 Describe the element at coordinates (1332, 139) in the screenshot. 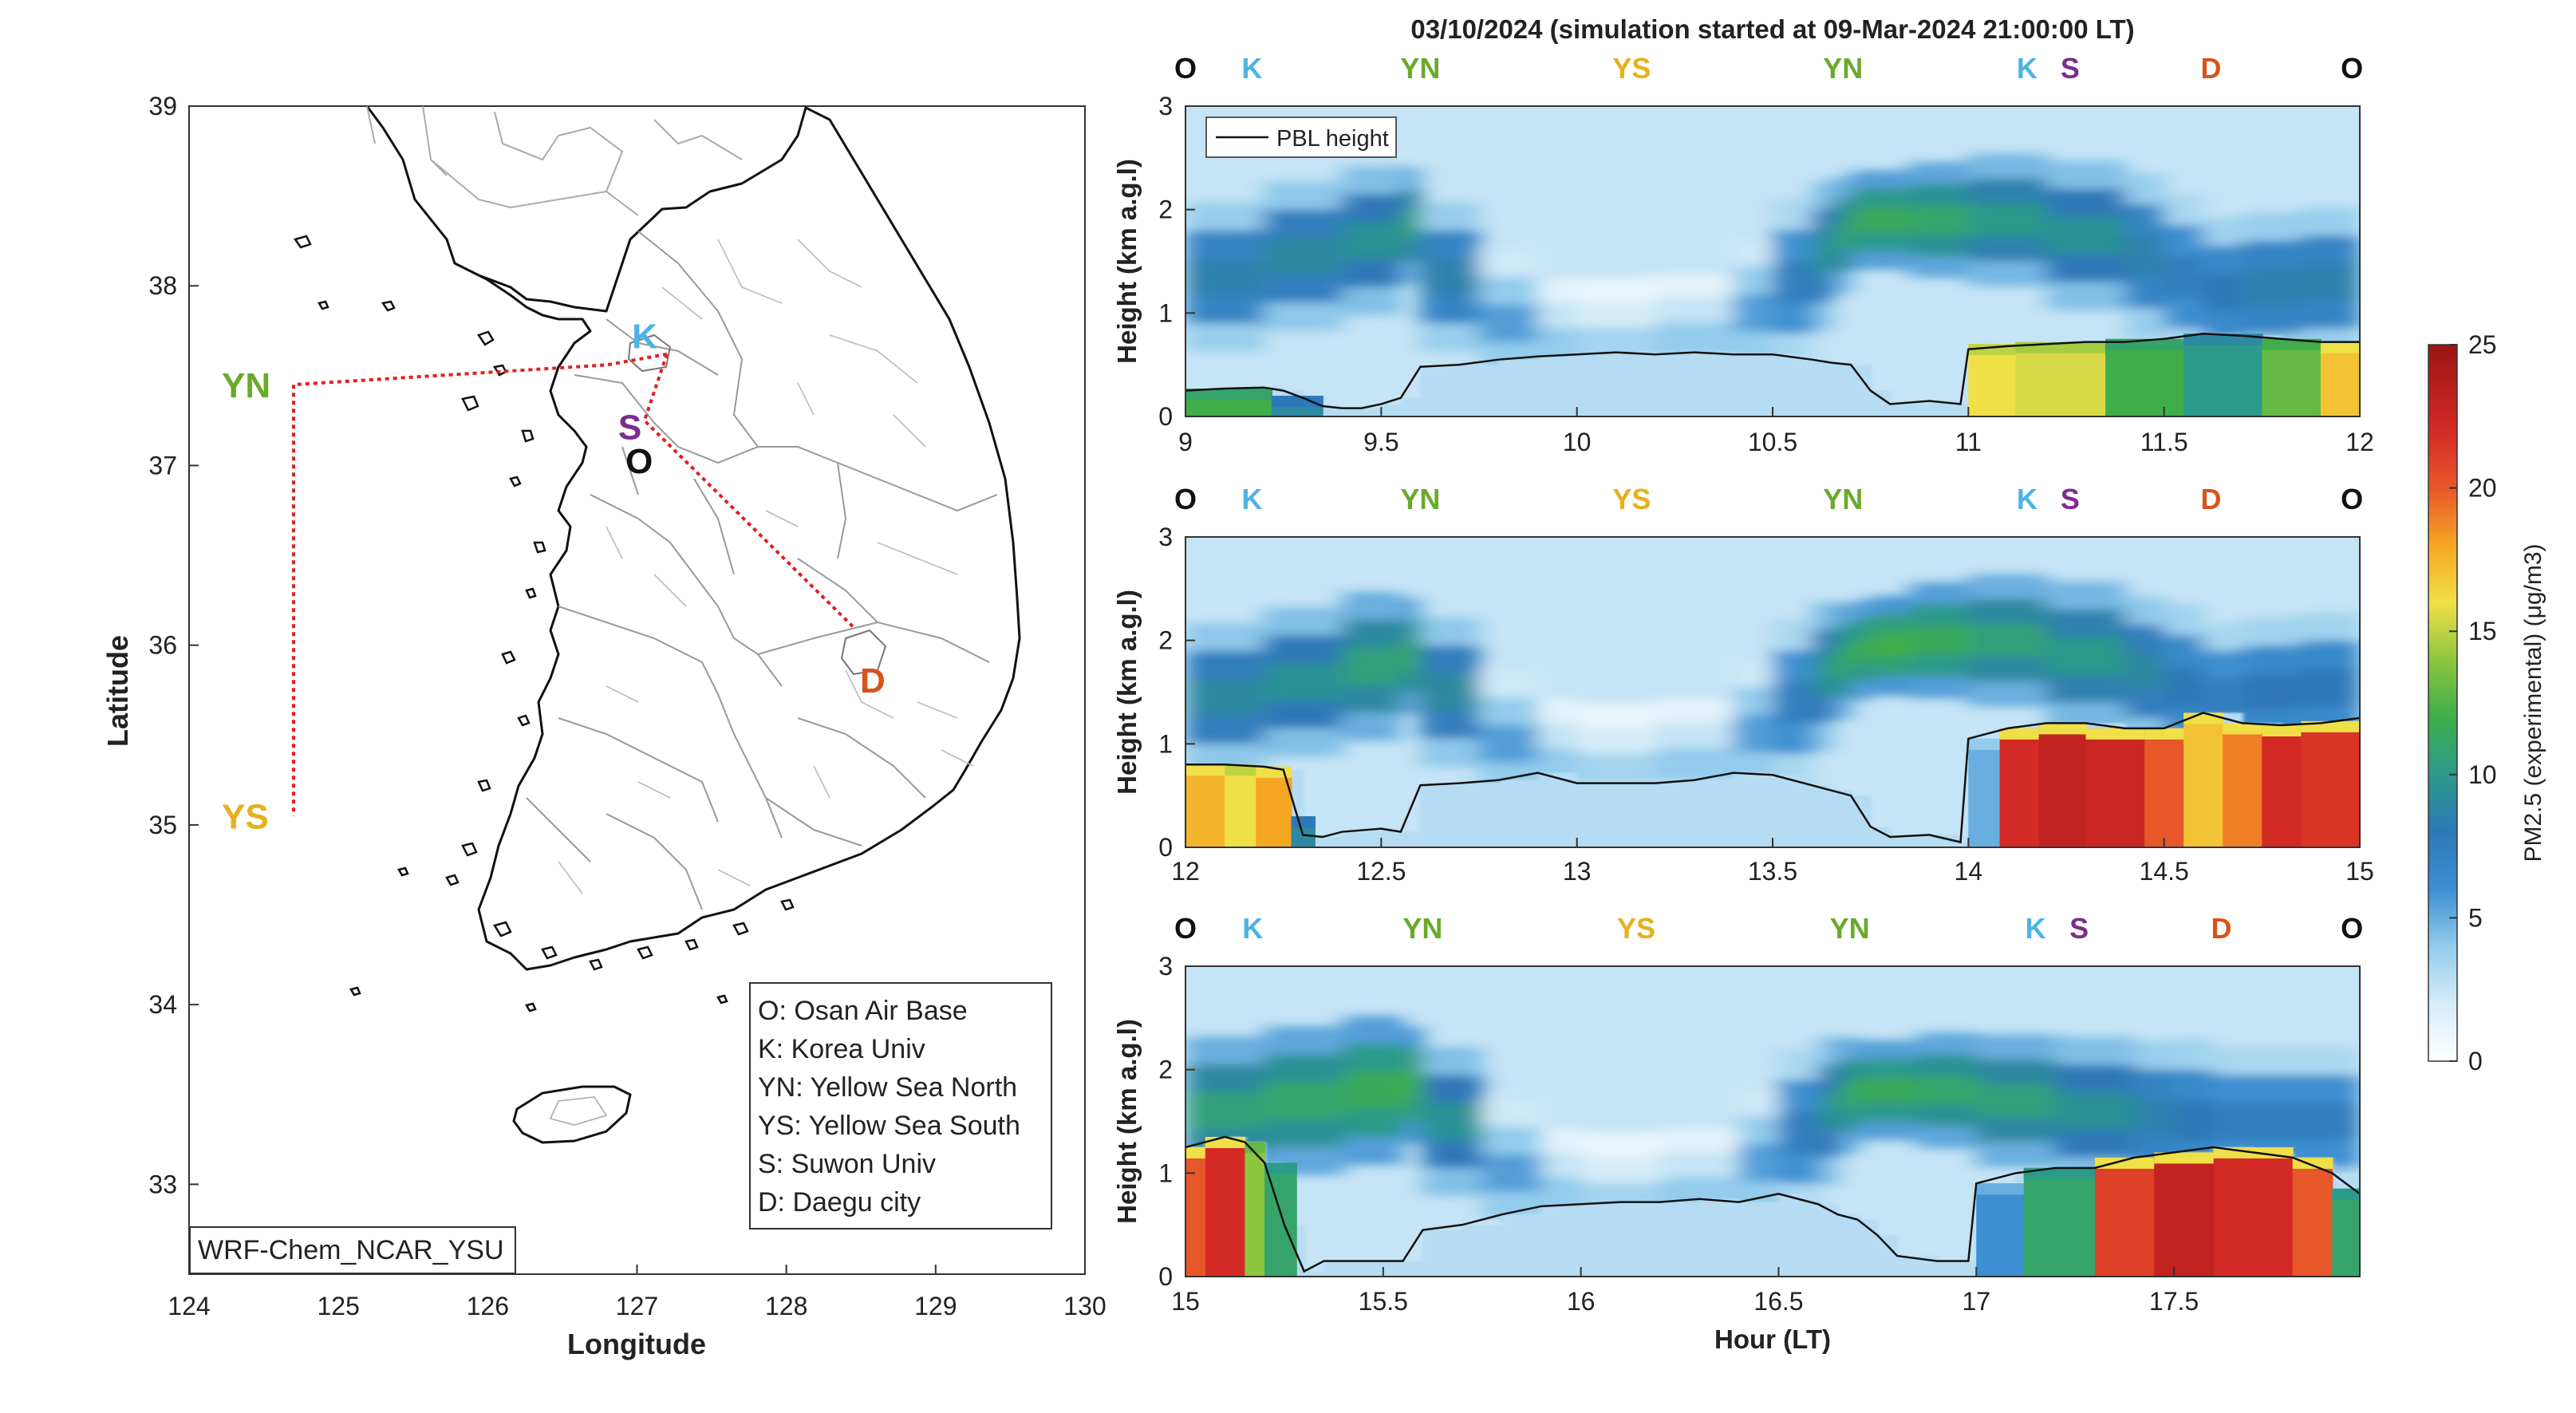

I see `pbl-legend-label: PBL height` at that location.